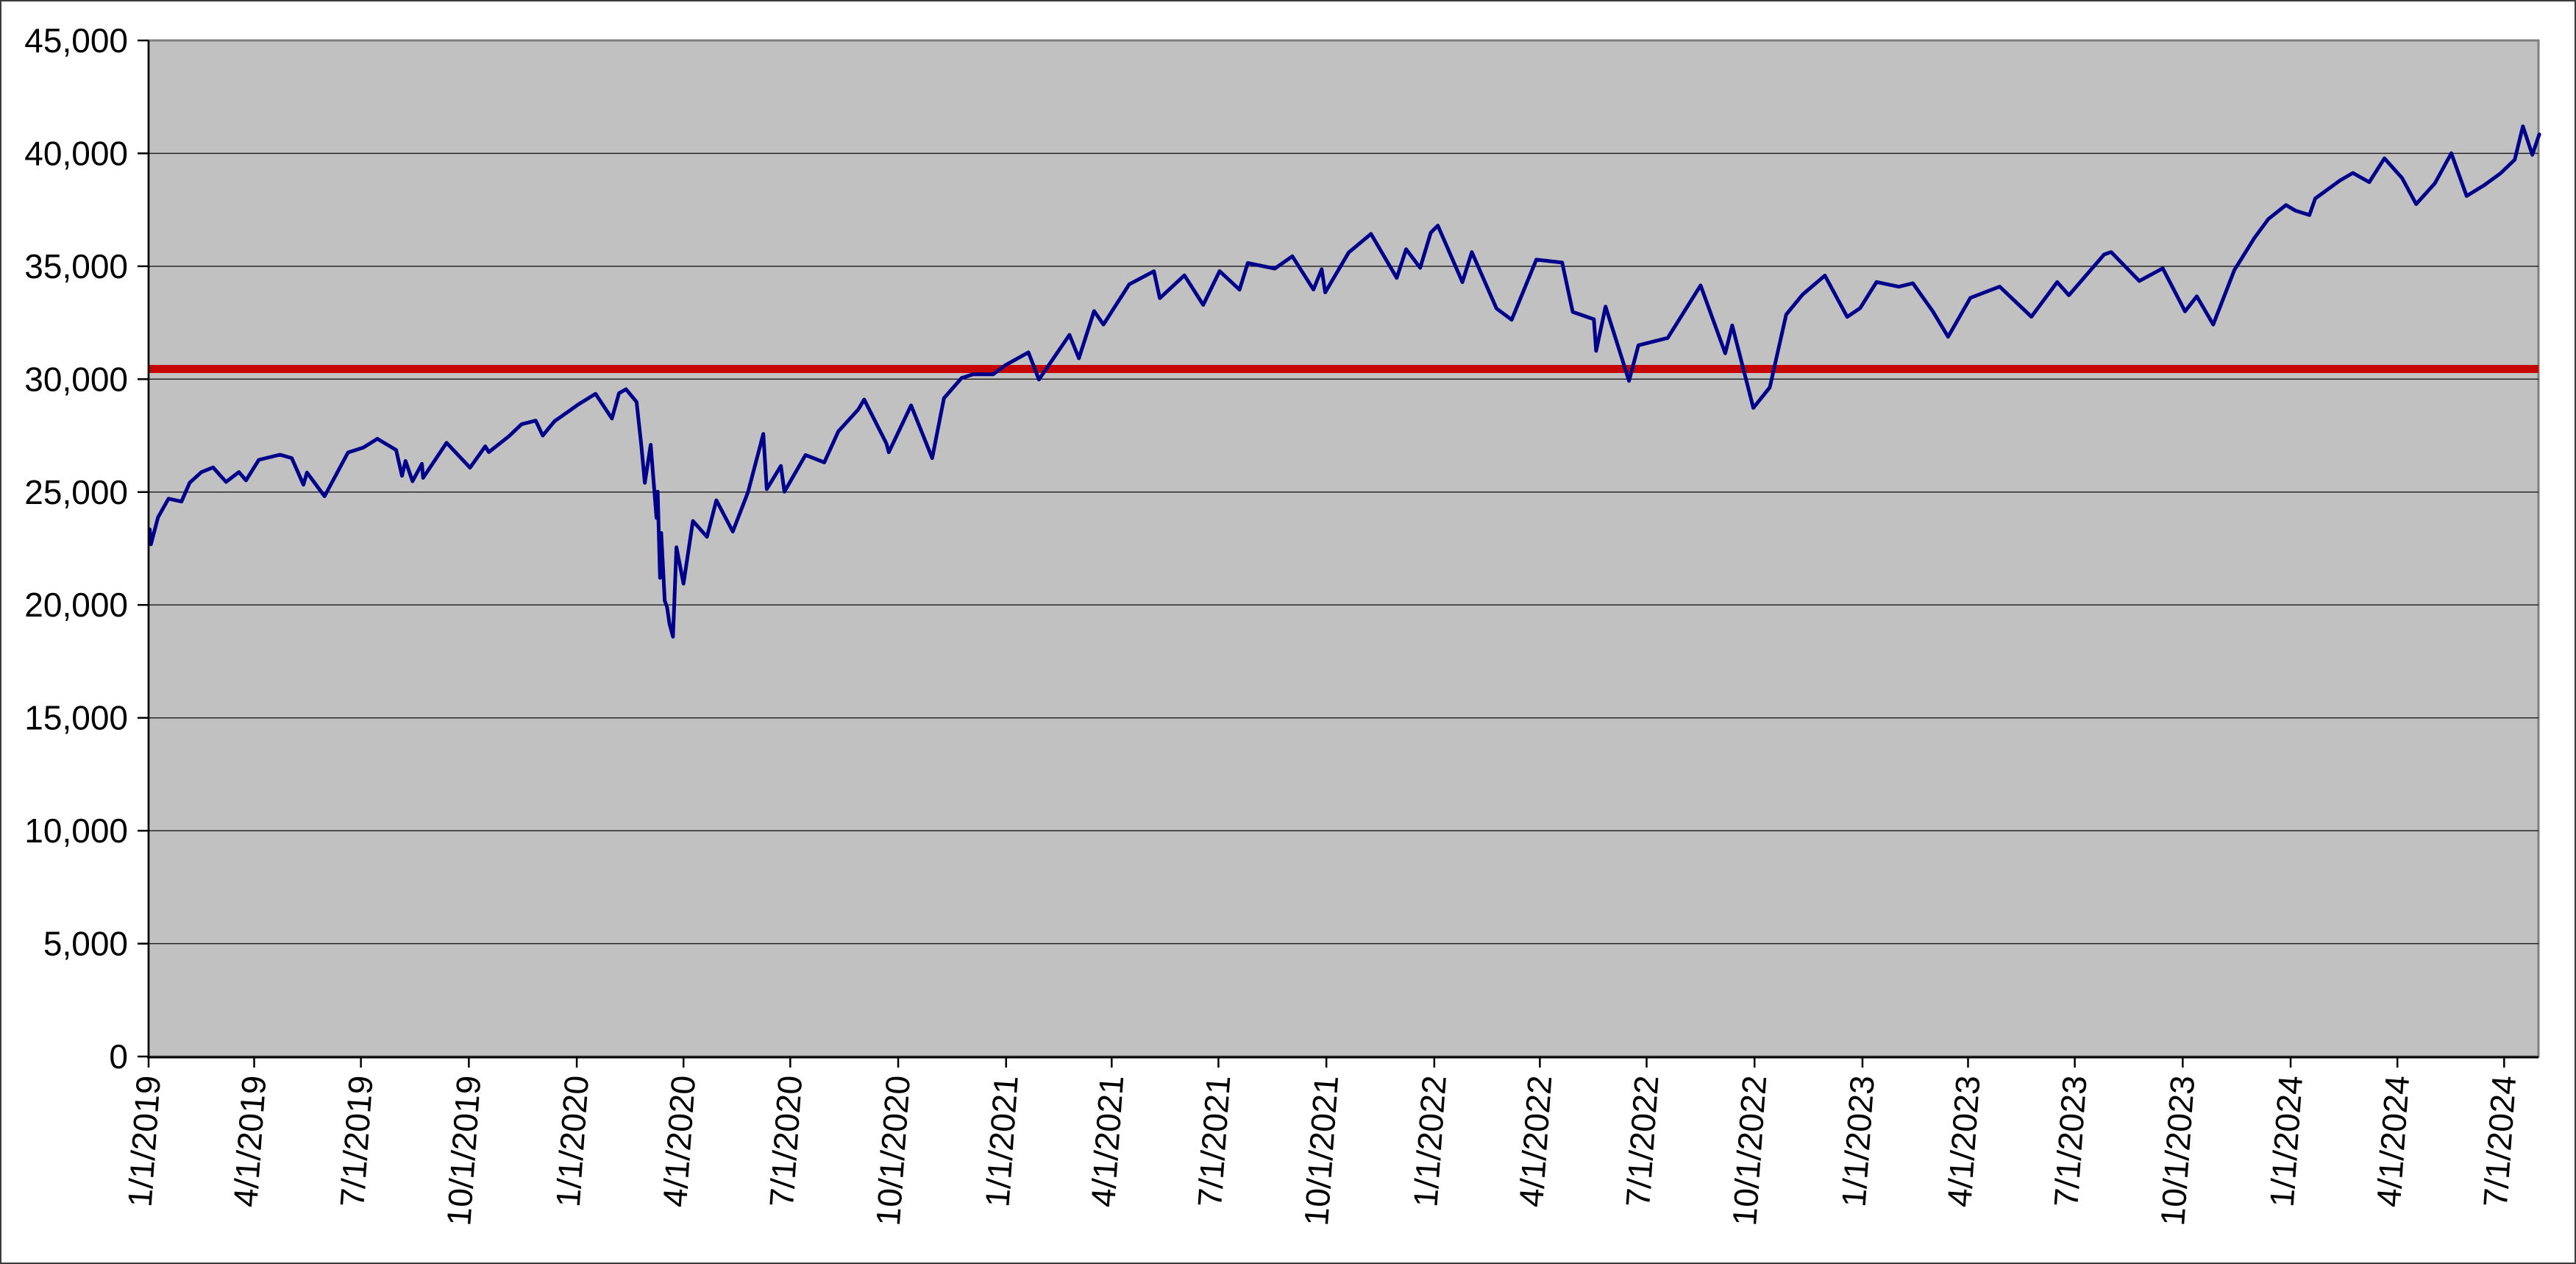 Image resolution: width=2576 pixels, height=1264 pixels. Describe the element at coordinates (1749, 1150) in the screenshot. I see `x-tick-label: 10/1/2022` at that location.